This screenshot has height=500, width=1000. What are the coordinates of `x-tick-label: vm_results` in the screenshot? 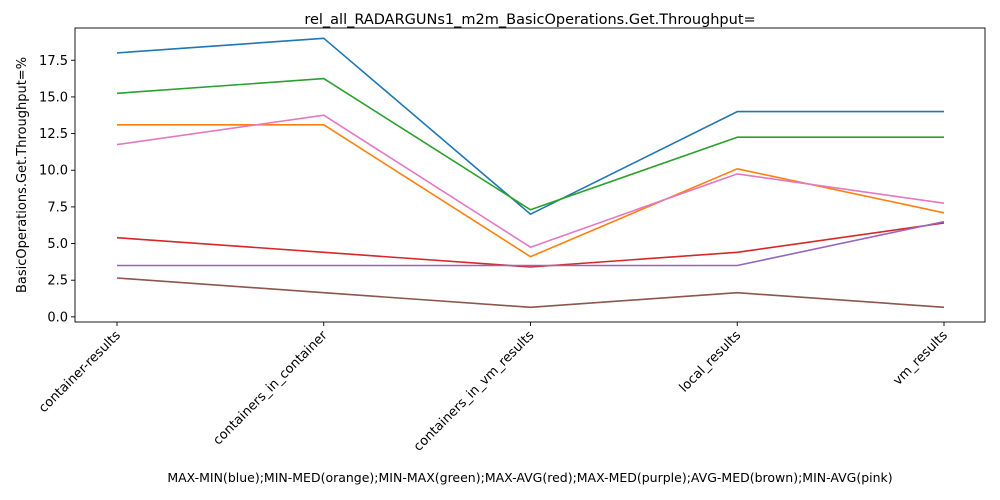 It's located at (920, 358).